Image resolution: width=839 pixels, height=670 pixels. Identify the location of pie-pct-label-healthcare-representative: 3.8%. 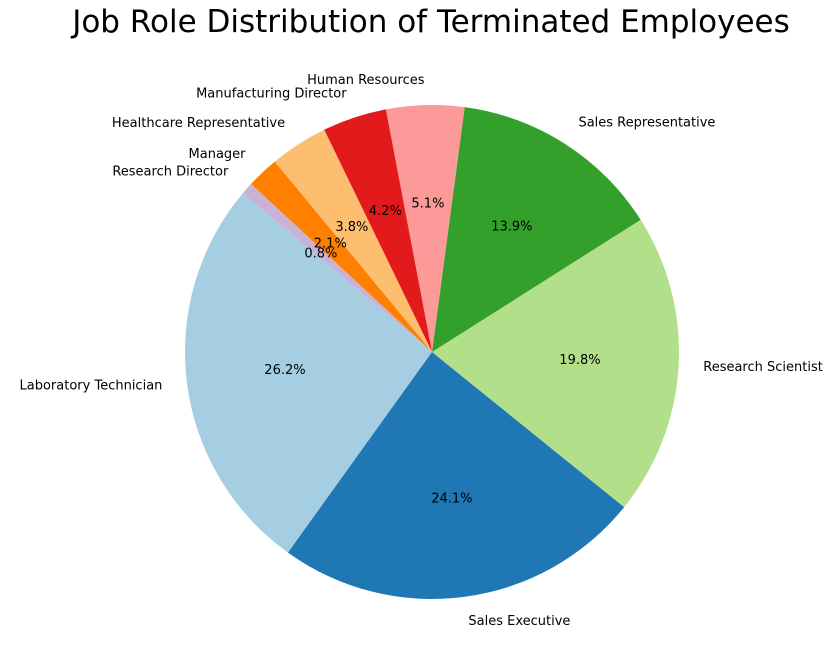
(351, 227).